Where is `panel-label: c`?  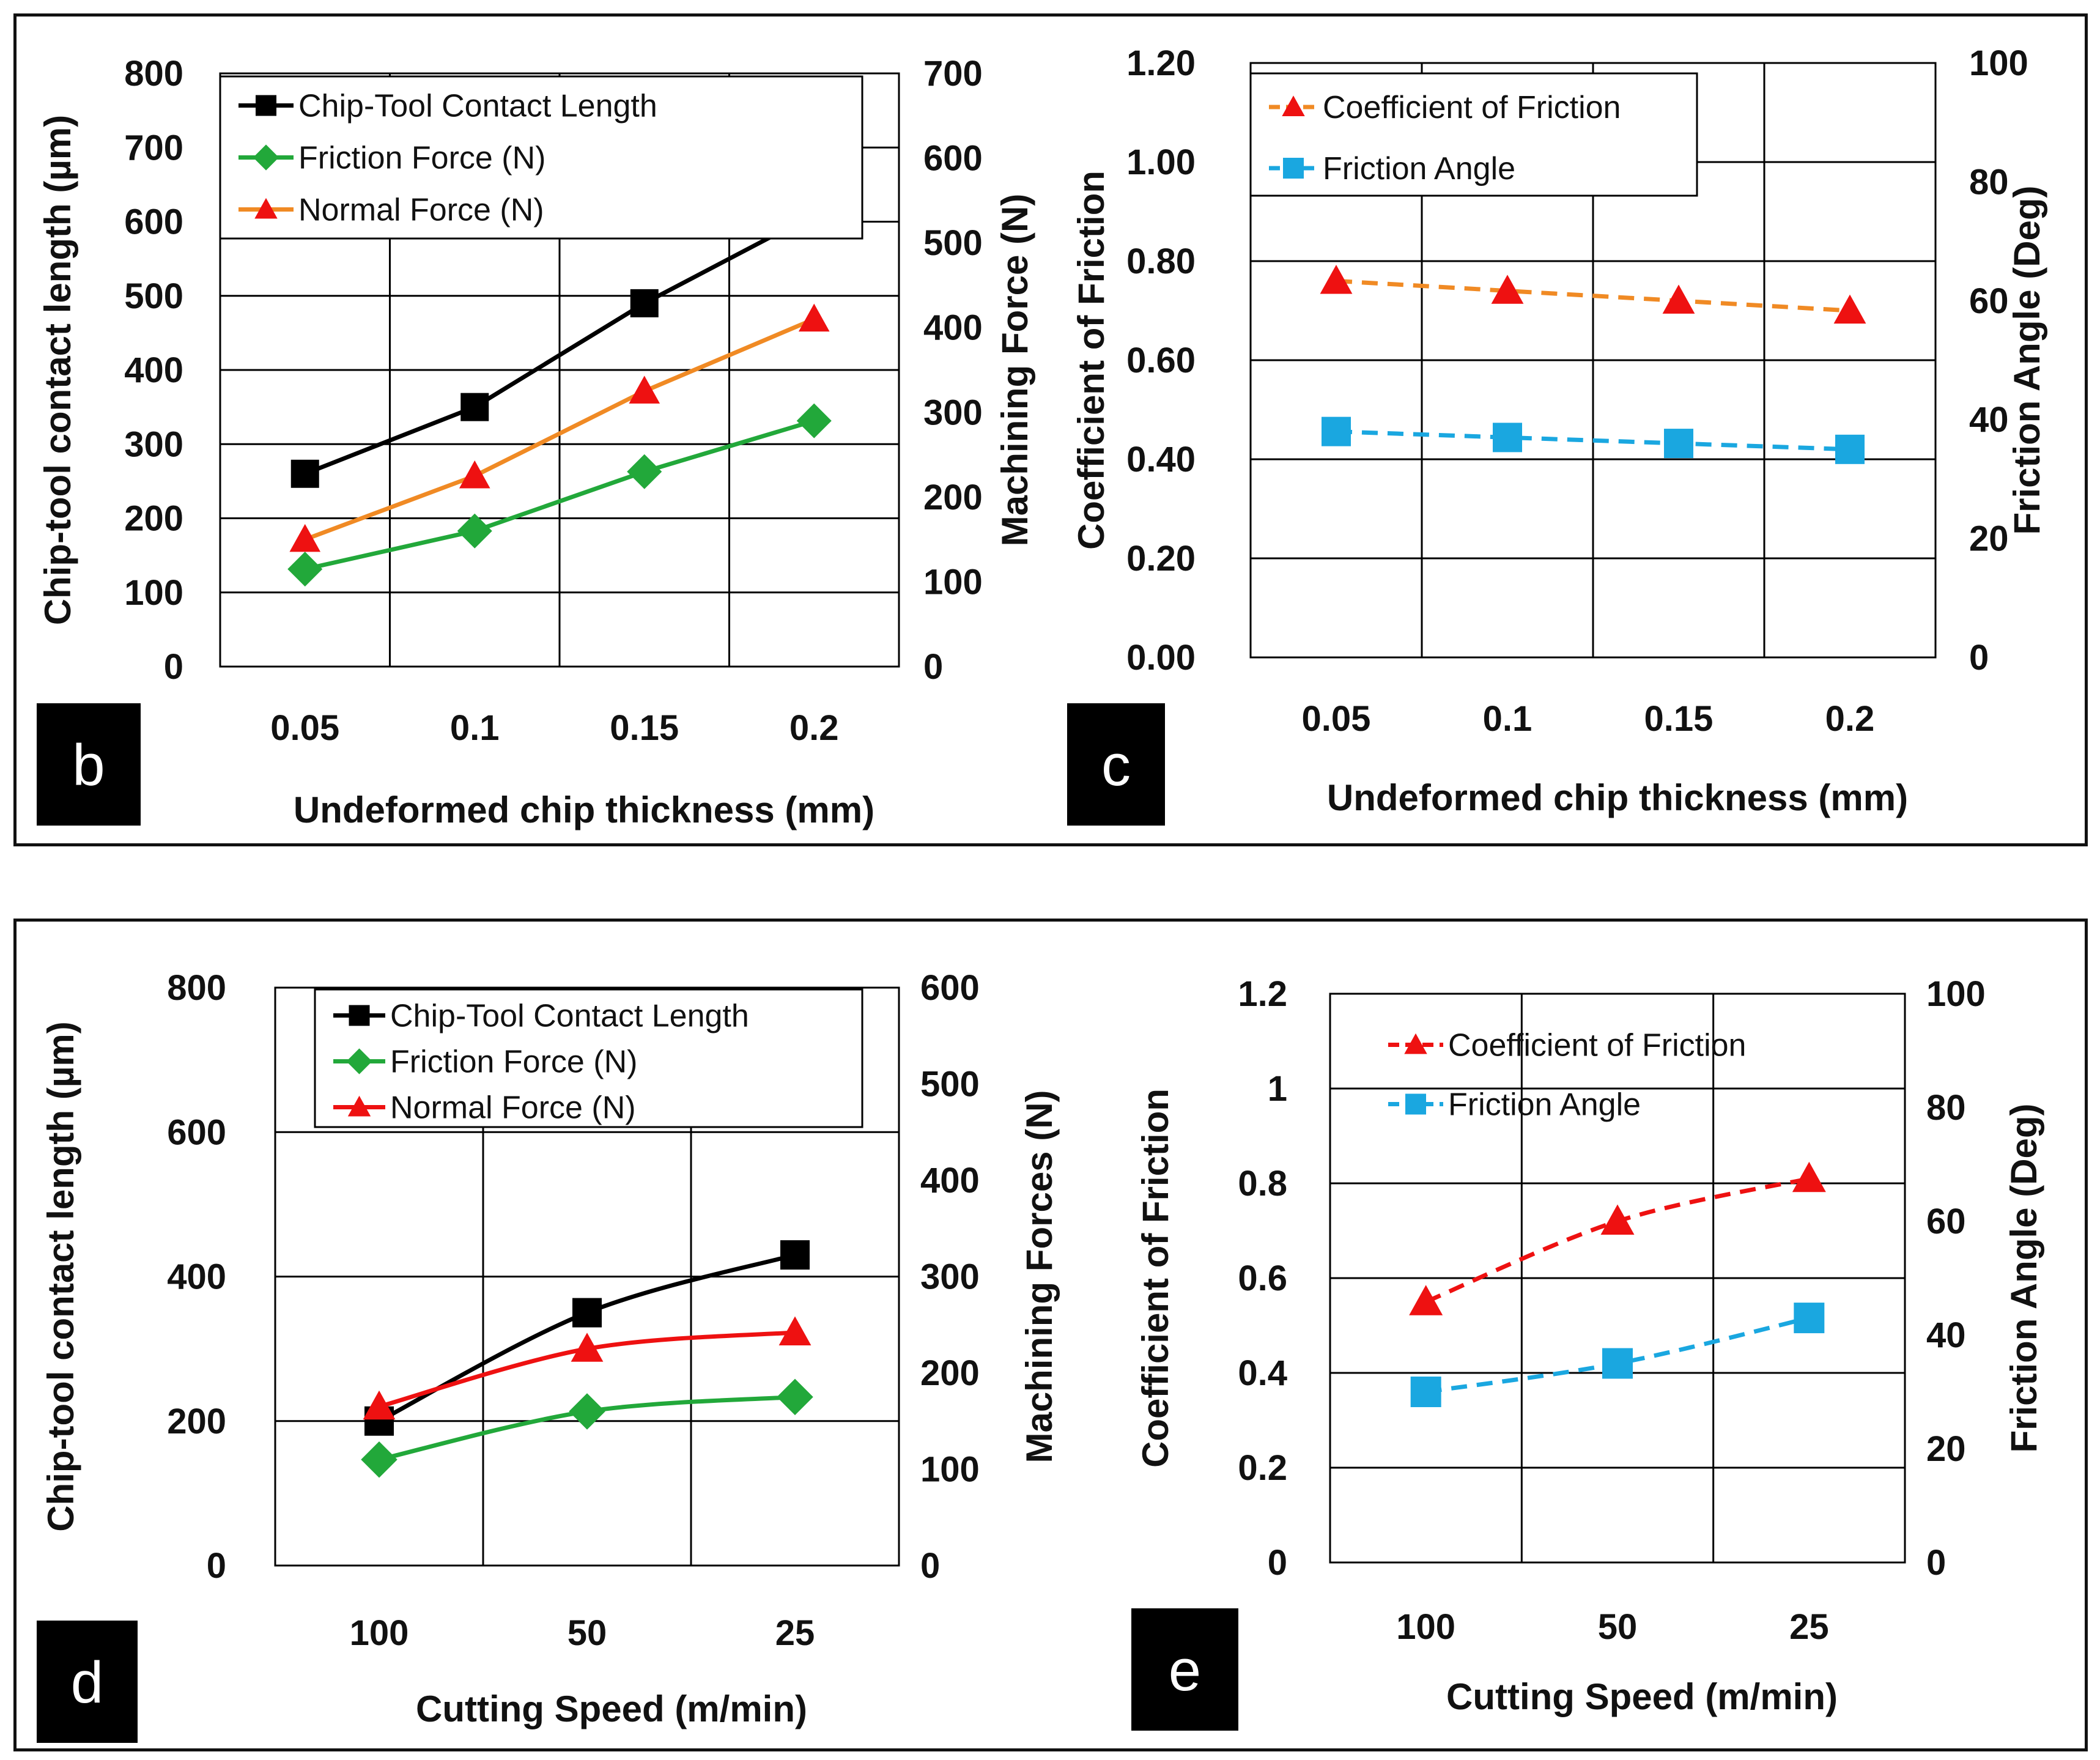
panel-label: c is located at coordinates (1116, 765).